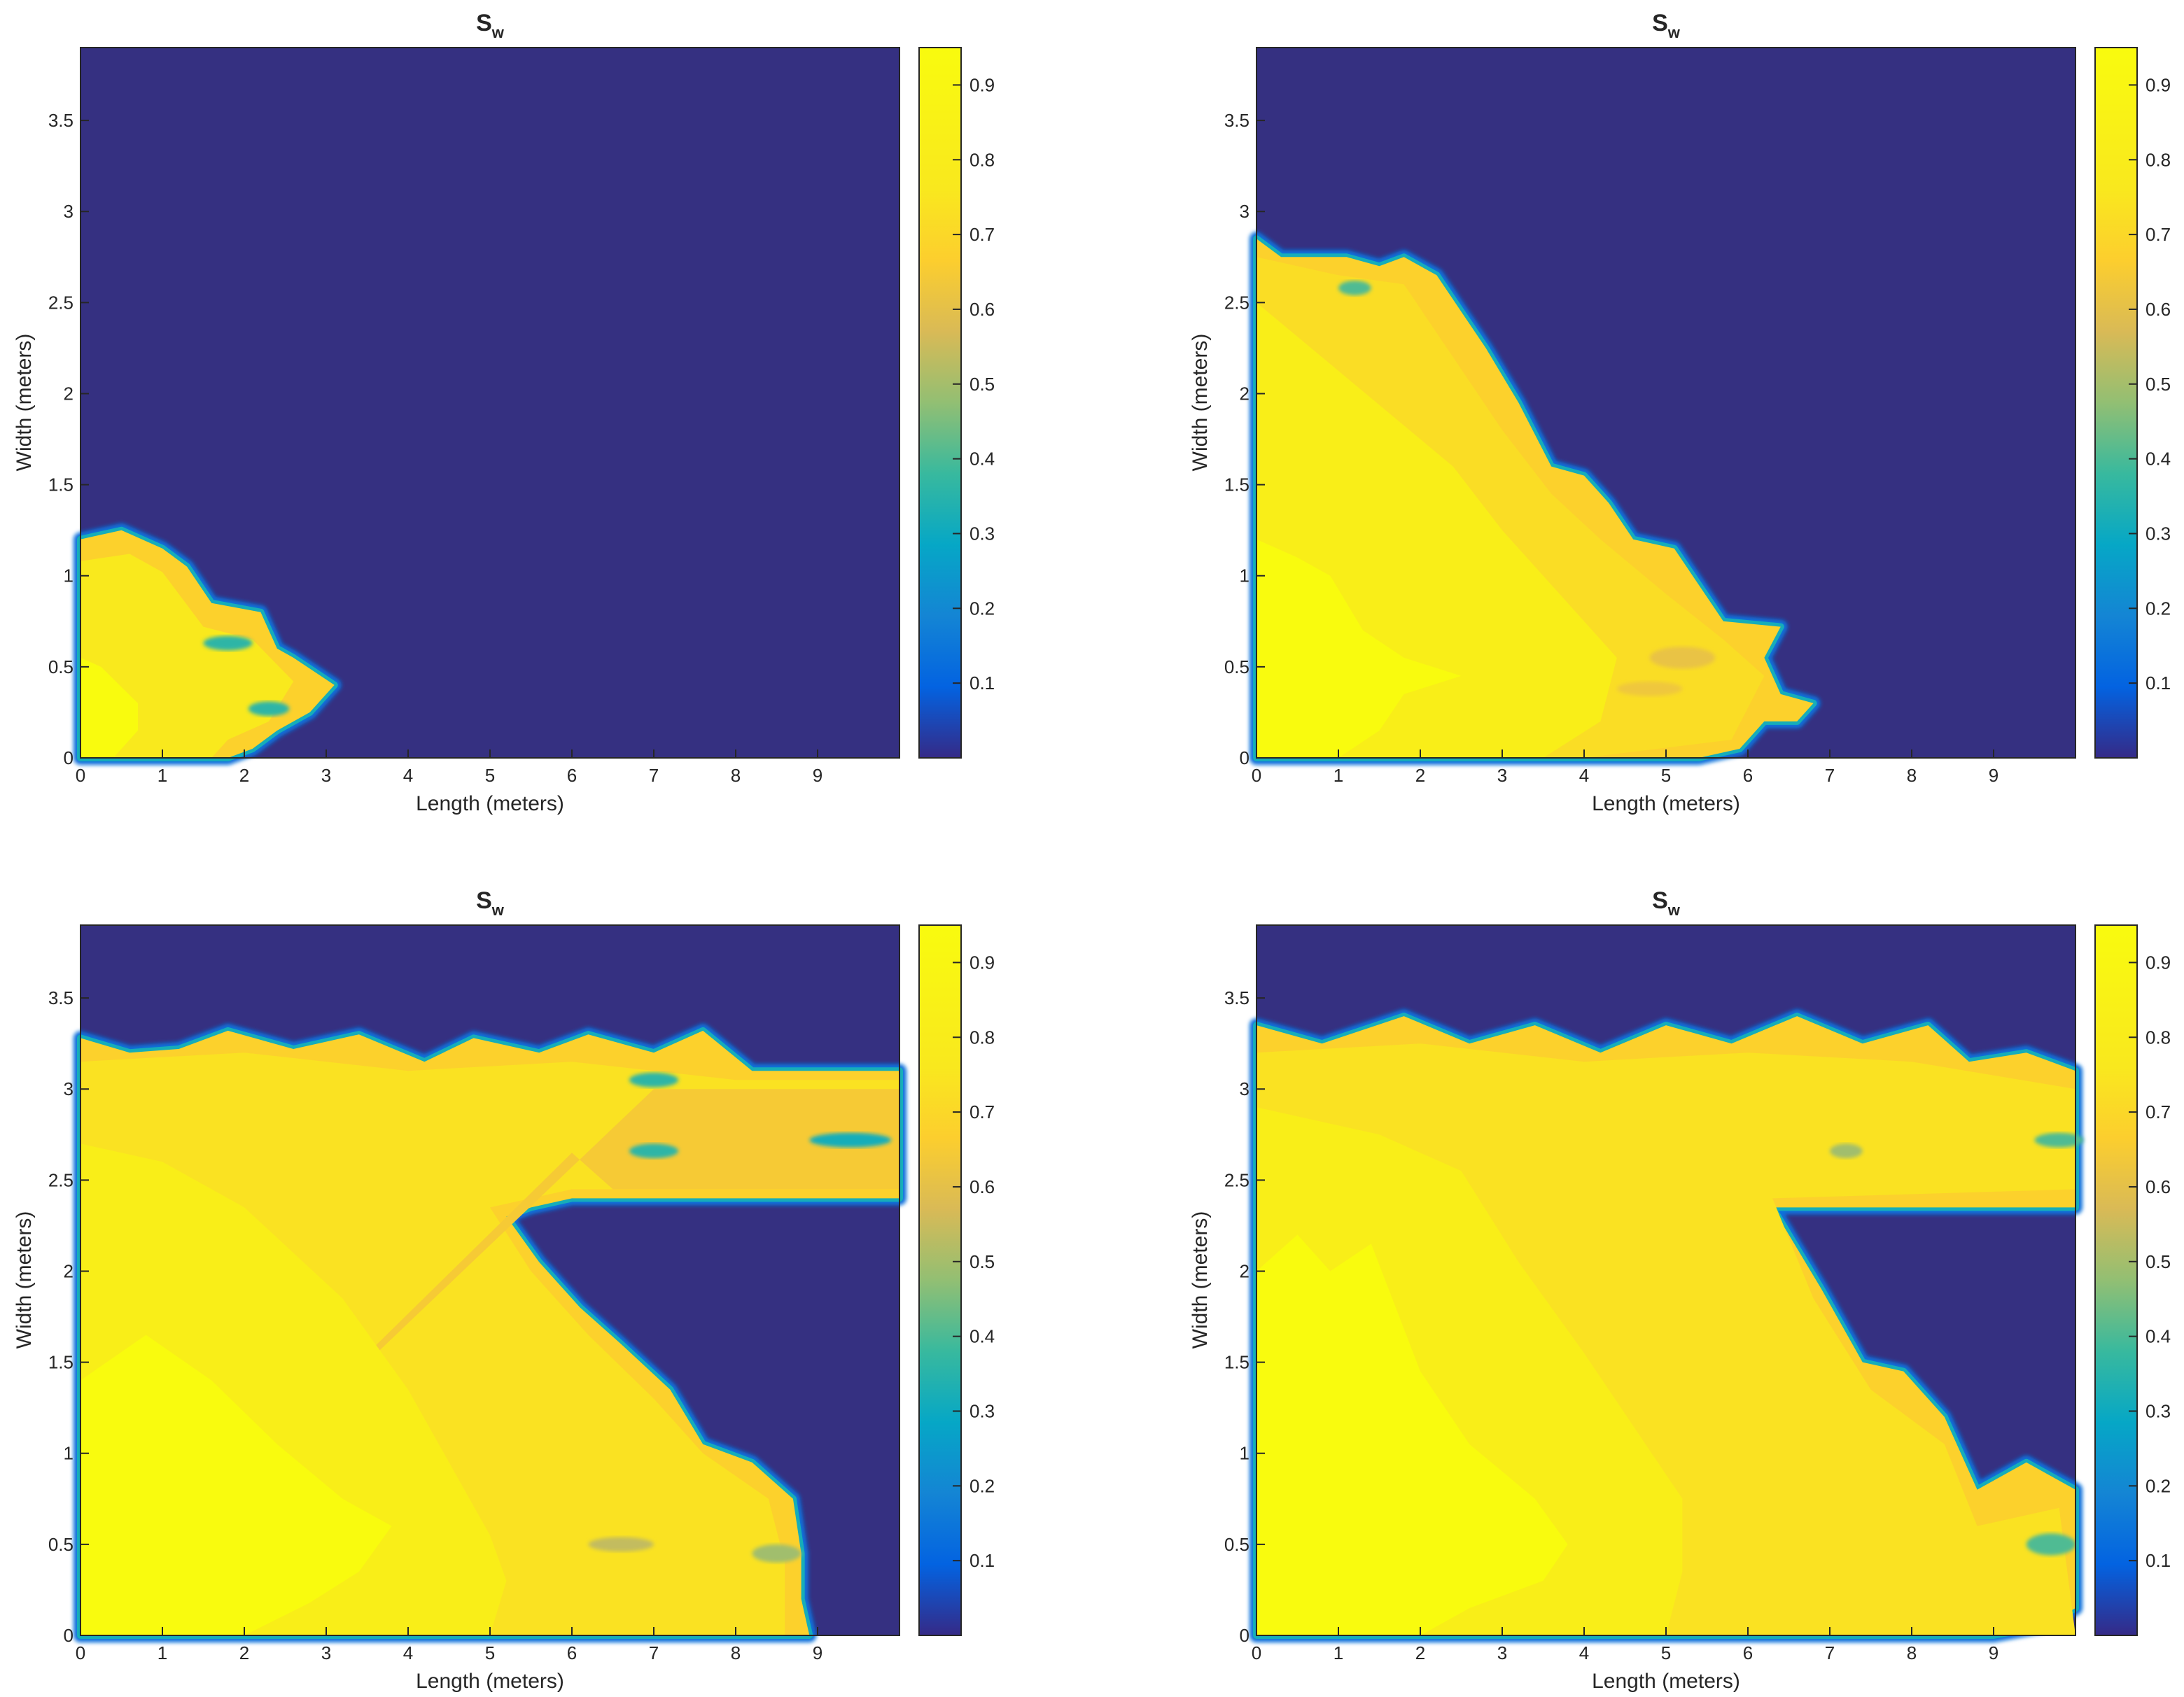 The image size is (2184, 1697). I want to click on x-tick-label: 8, so click(736, 776).